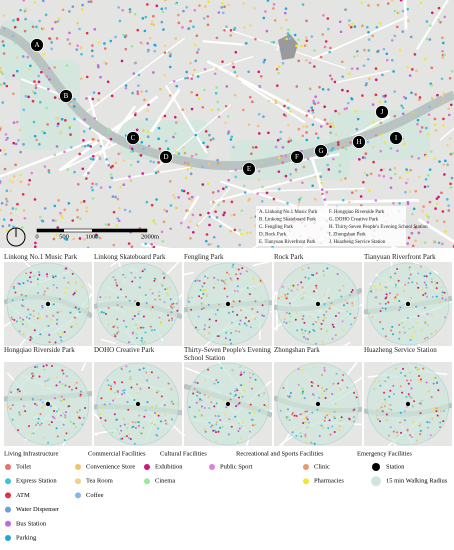  Describe the element at coordinates (382, 112) in the screenshot. I see `station-letter: J` at that location.